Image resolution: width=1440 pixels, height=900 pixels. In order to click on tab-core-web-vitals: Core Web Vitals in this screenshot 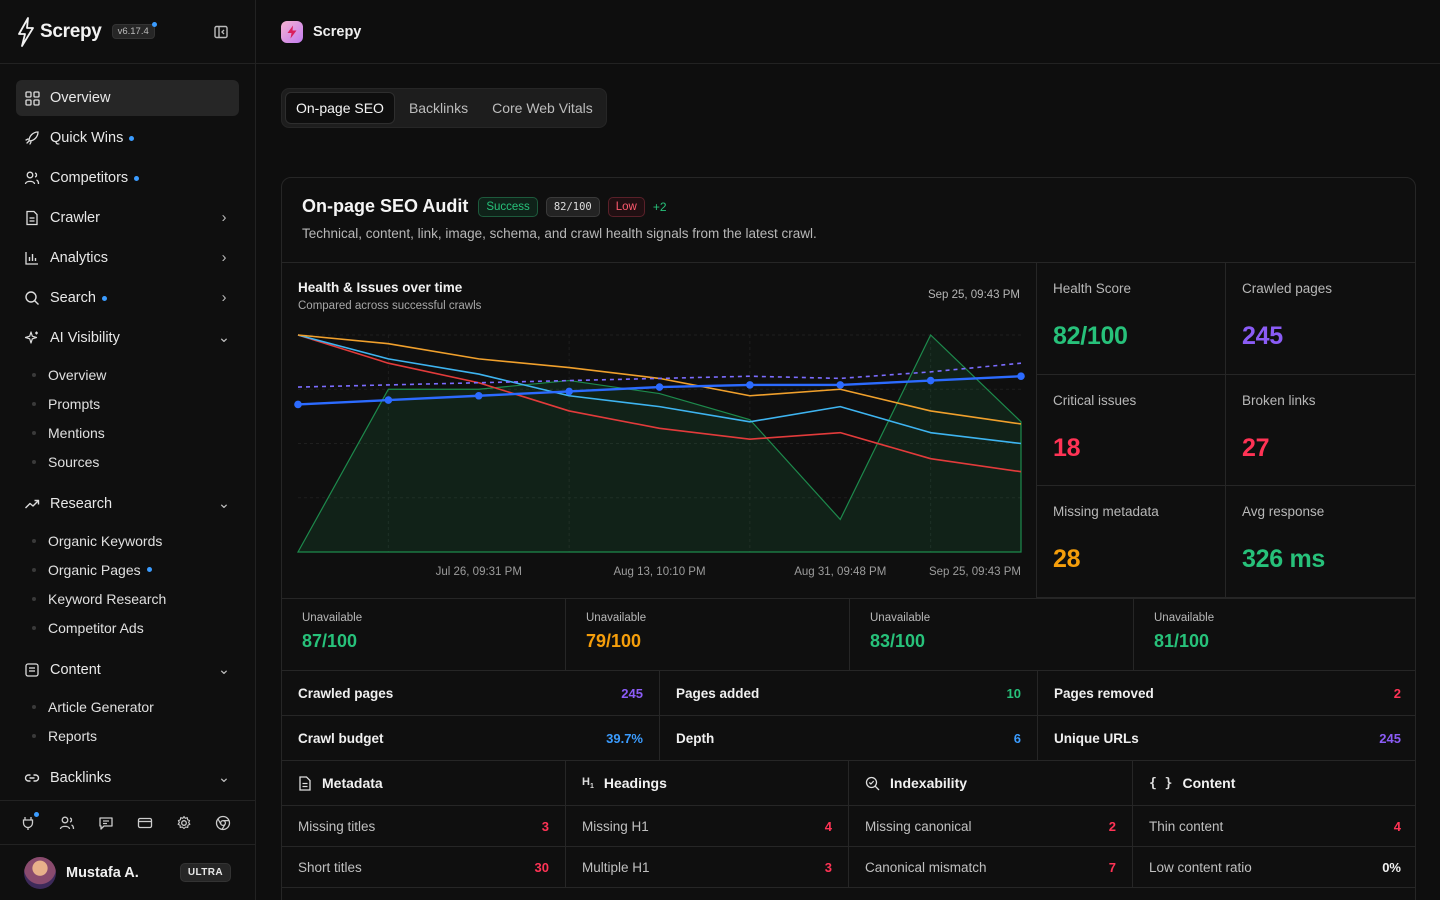, I will do `click(542, 108)`.